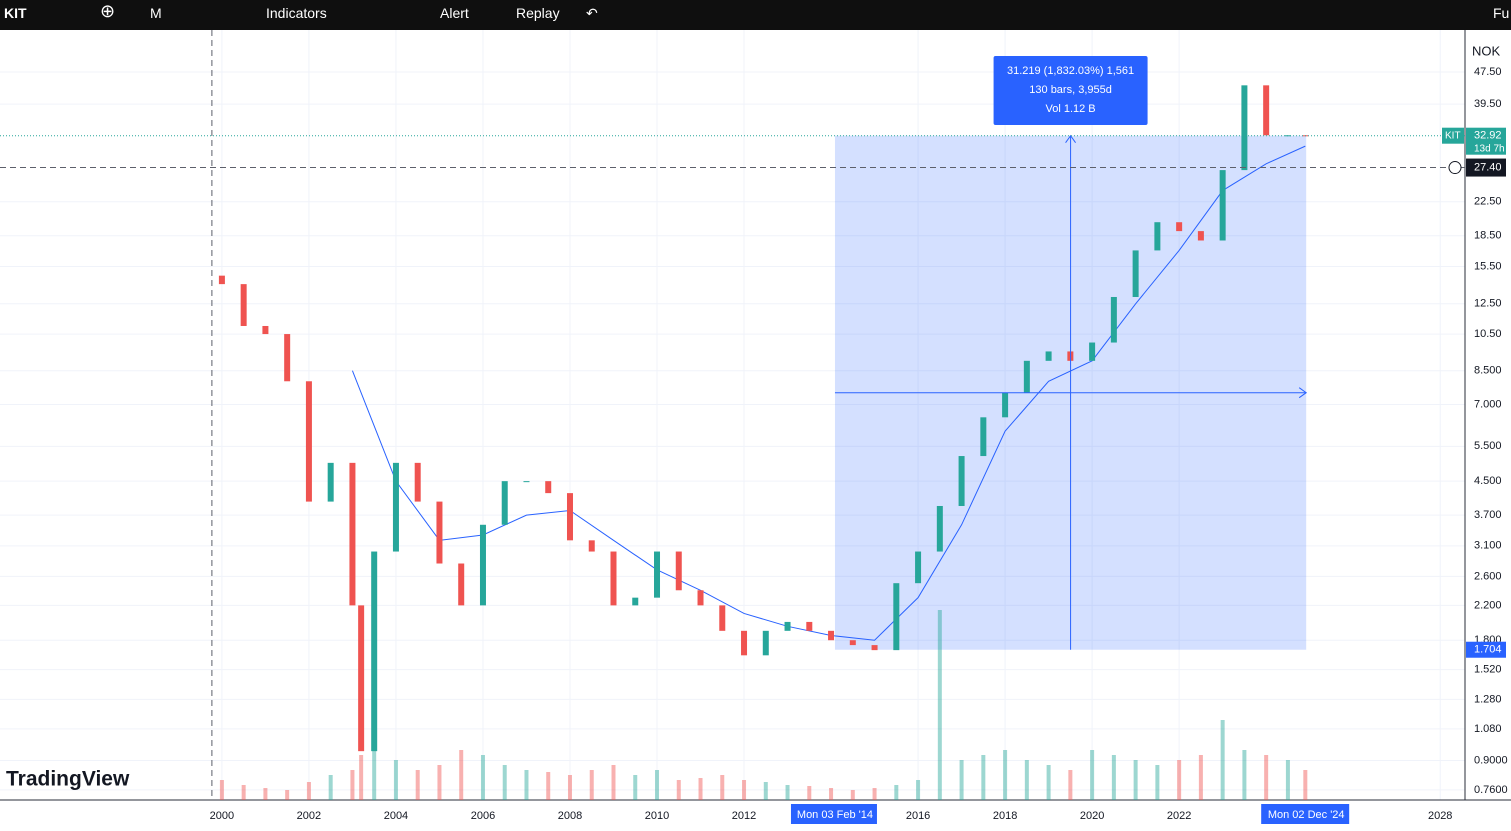 The width and height of the screenshot is (1511, 831). What do you see at coordinates (108, 11) in the screenshot?
I see `add-symbol: ⊕` at bounding box center [108, 11].